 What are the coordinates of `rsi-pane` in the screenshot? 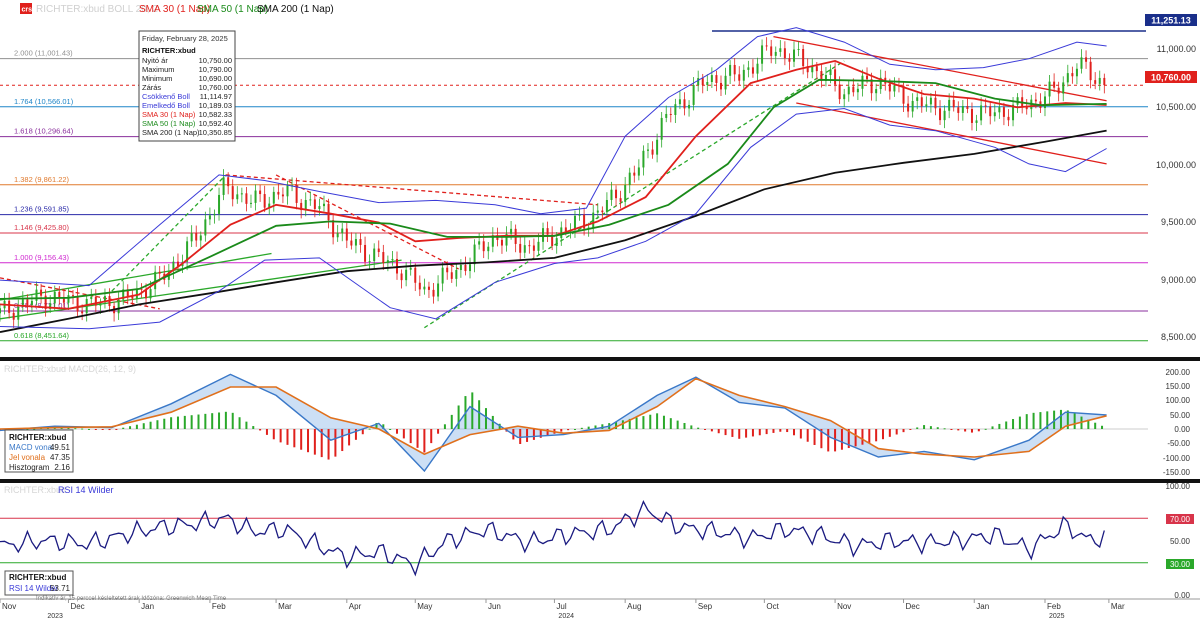 It's located at (574, 538).